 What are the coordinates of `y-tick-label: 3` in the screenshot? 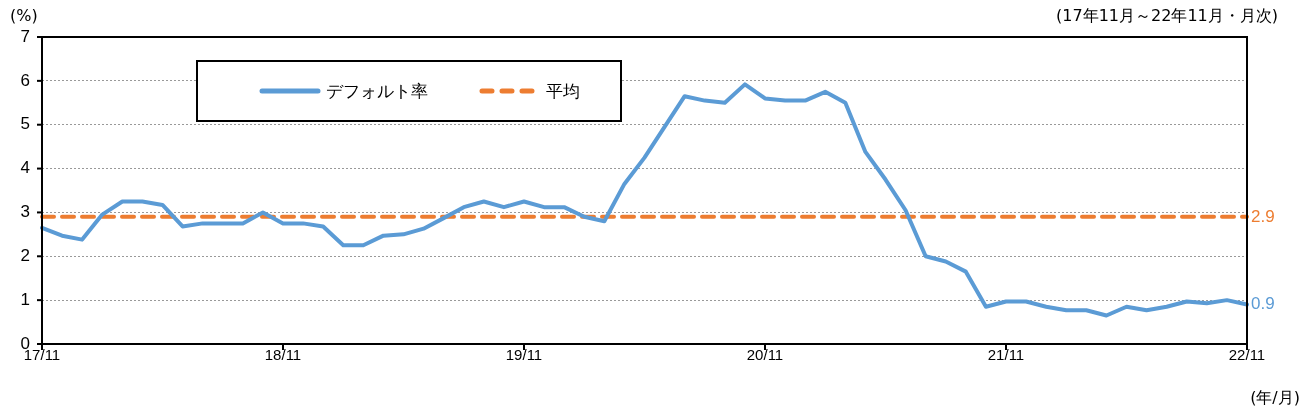 It's located at (25, 212).